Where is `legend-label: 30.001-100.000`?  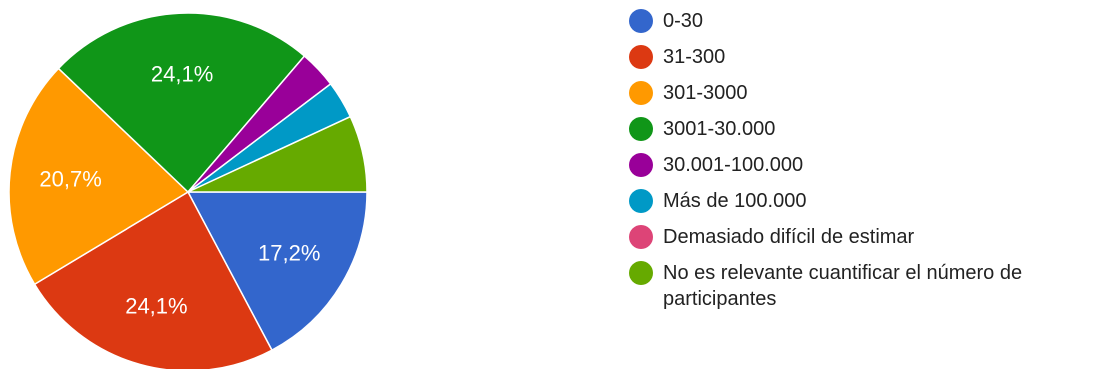
legend-label: 30.001-100.000 is located at coordinates (733, 165).